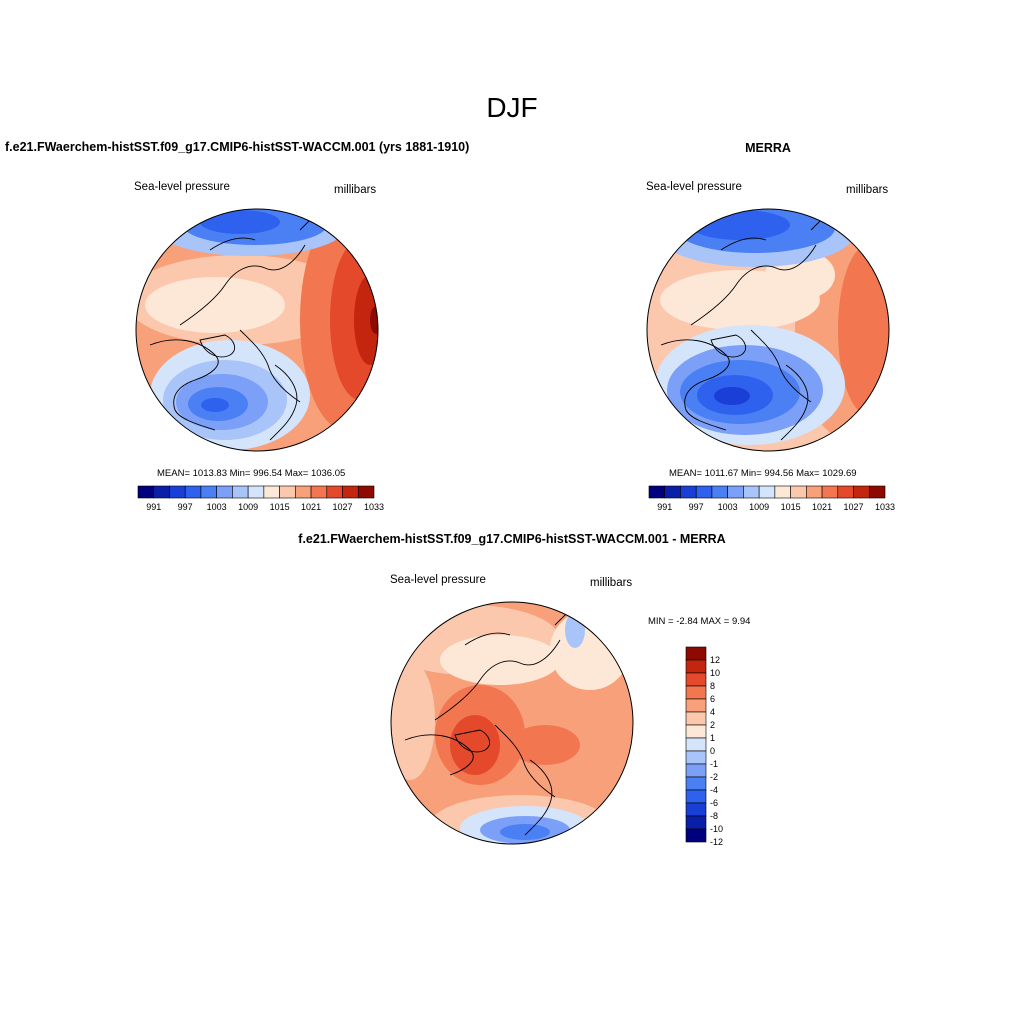 The image size is (1024, 1024). What do you see at coordinates (714, 764) in the screenshot?
I see `colorbar-tick-label: -1` at bounding box center [714, 764].